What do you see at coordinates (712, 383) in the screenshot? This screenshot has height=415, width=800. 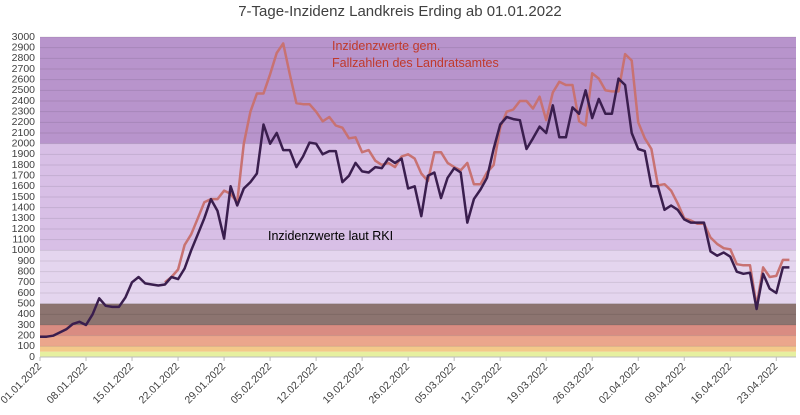 I see `x-tick-label: 16.04.2022` at bounding box center [712, 383].